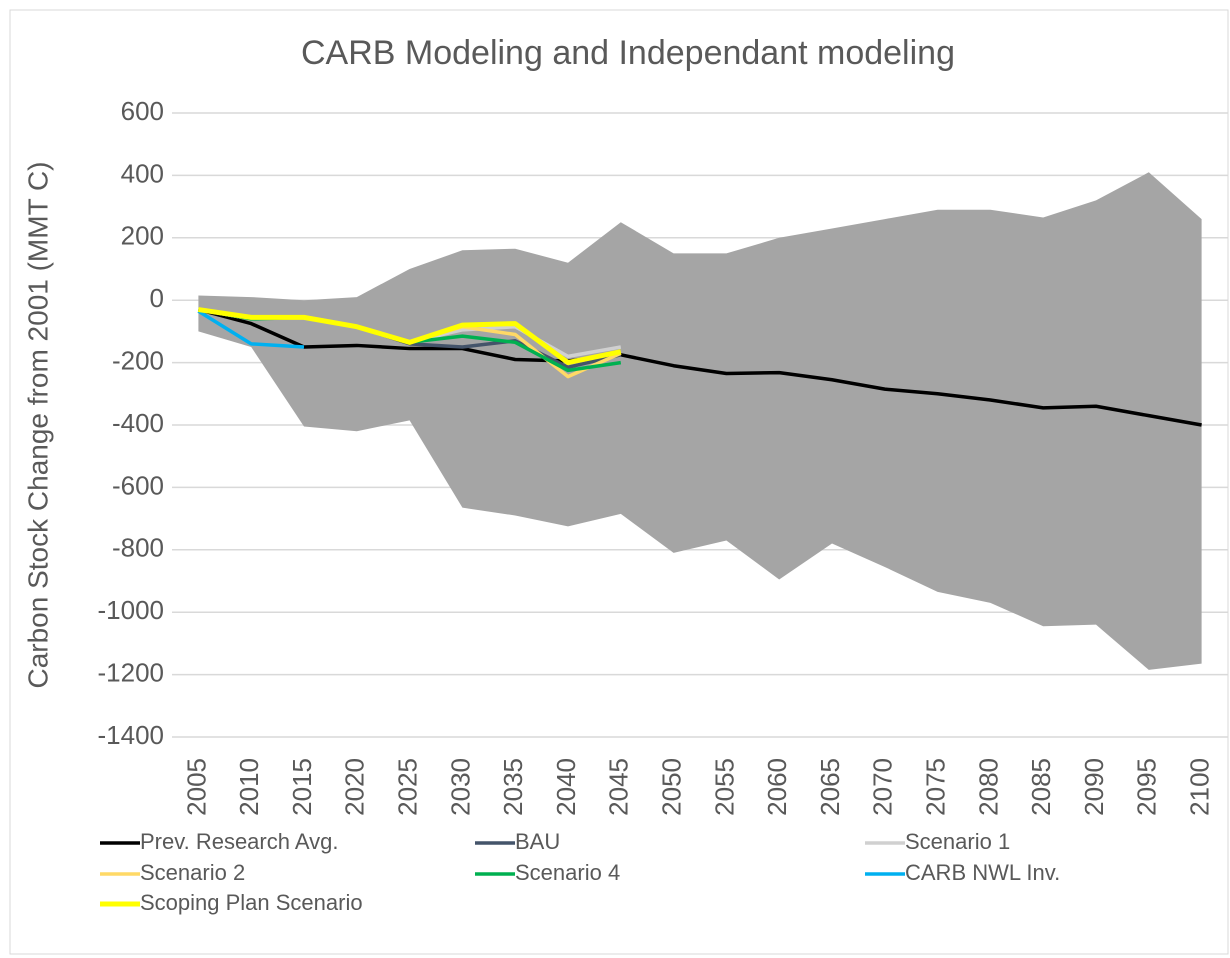 The width and height of the screenshot is (1230, 958). Describe the element at coordinates (1094, 787) in the screenshot. I see `x-tick-label: 2090` at that location.